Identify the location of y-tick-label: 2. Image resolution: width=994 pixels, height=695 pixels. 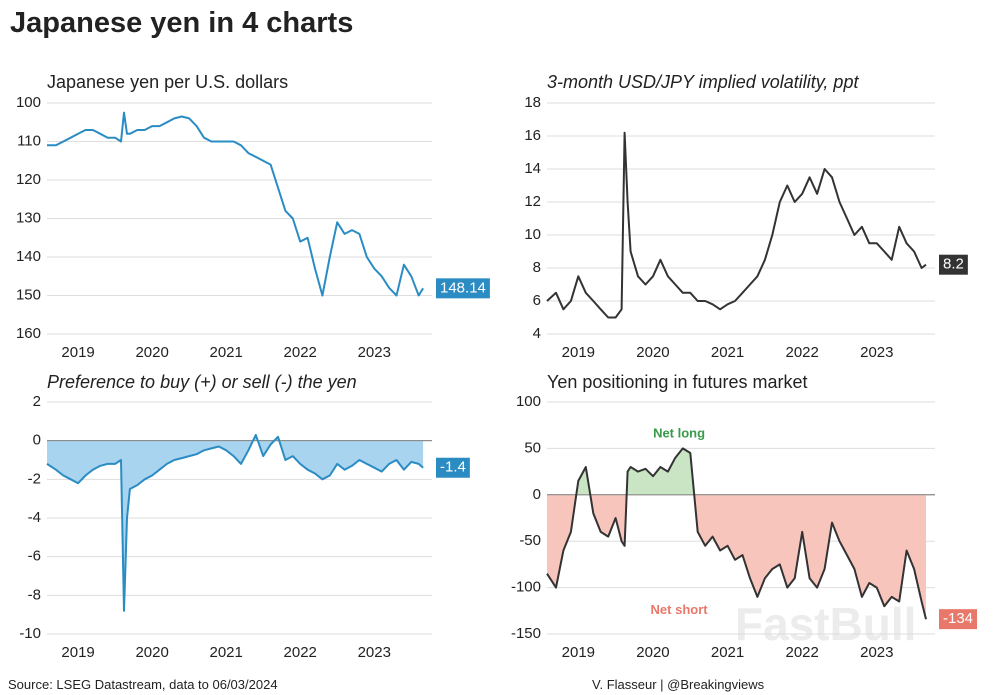
(37, 401).